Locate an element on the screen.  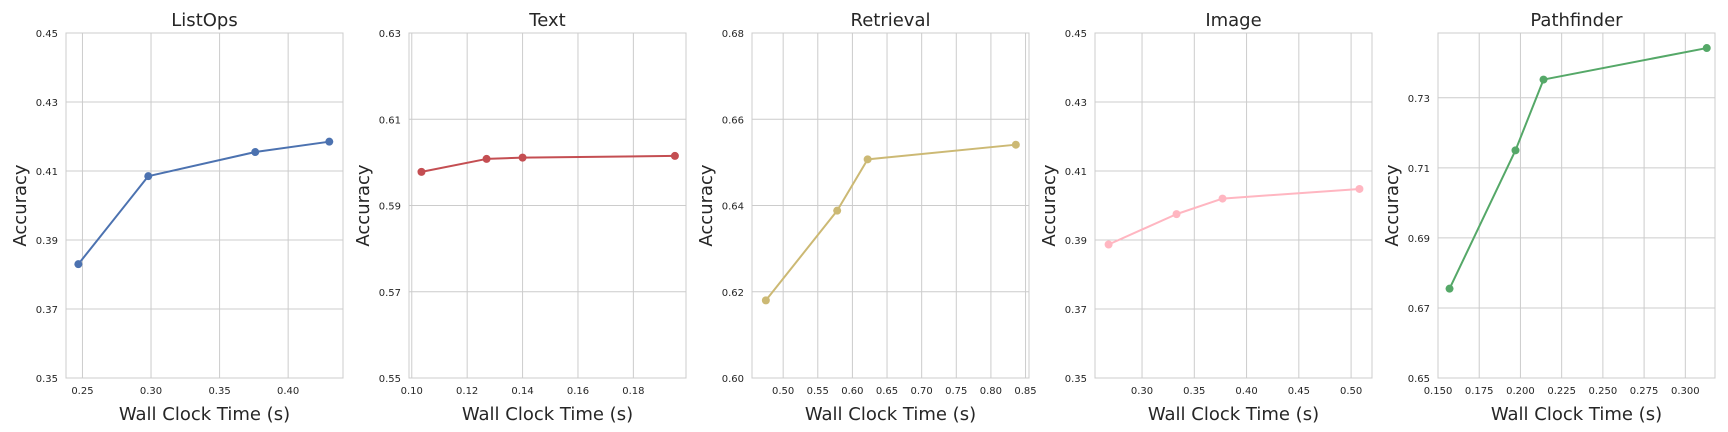
x-tick-label: 0.10 is located at coordinates (412, 391).